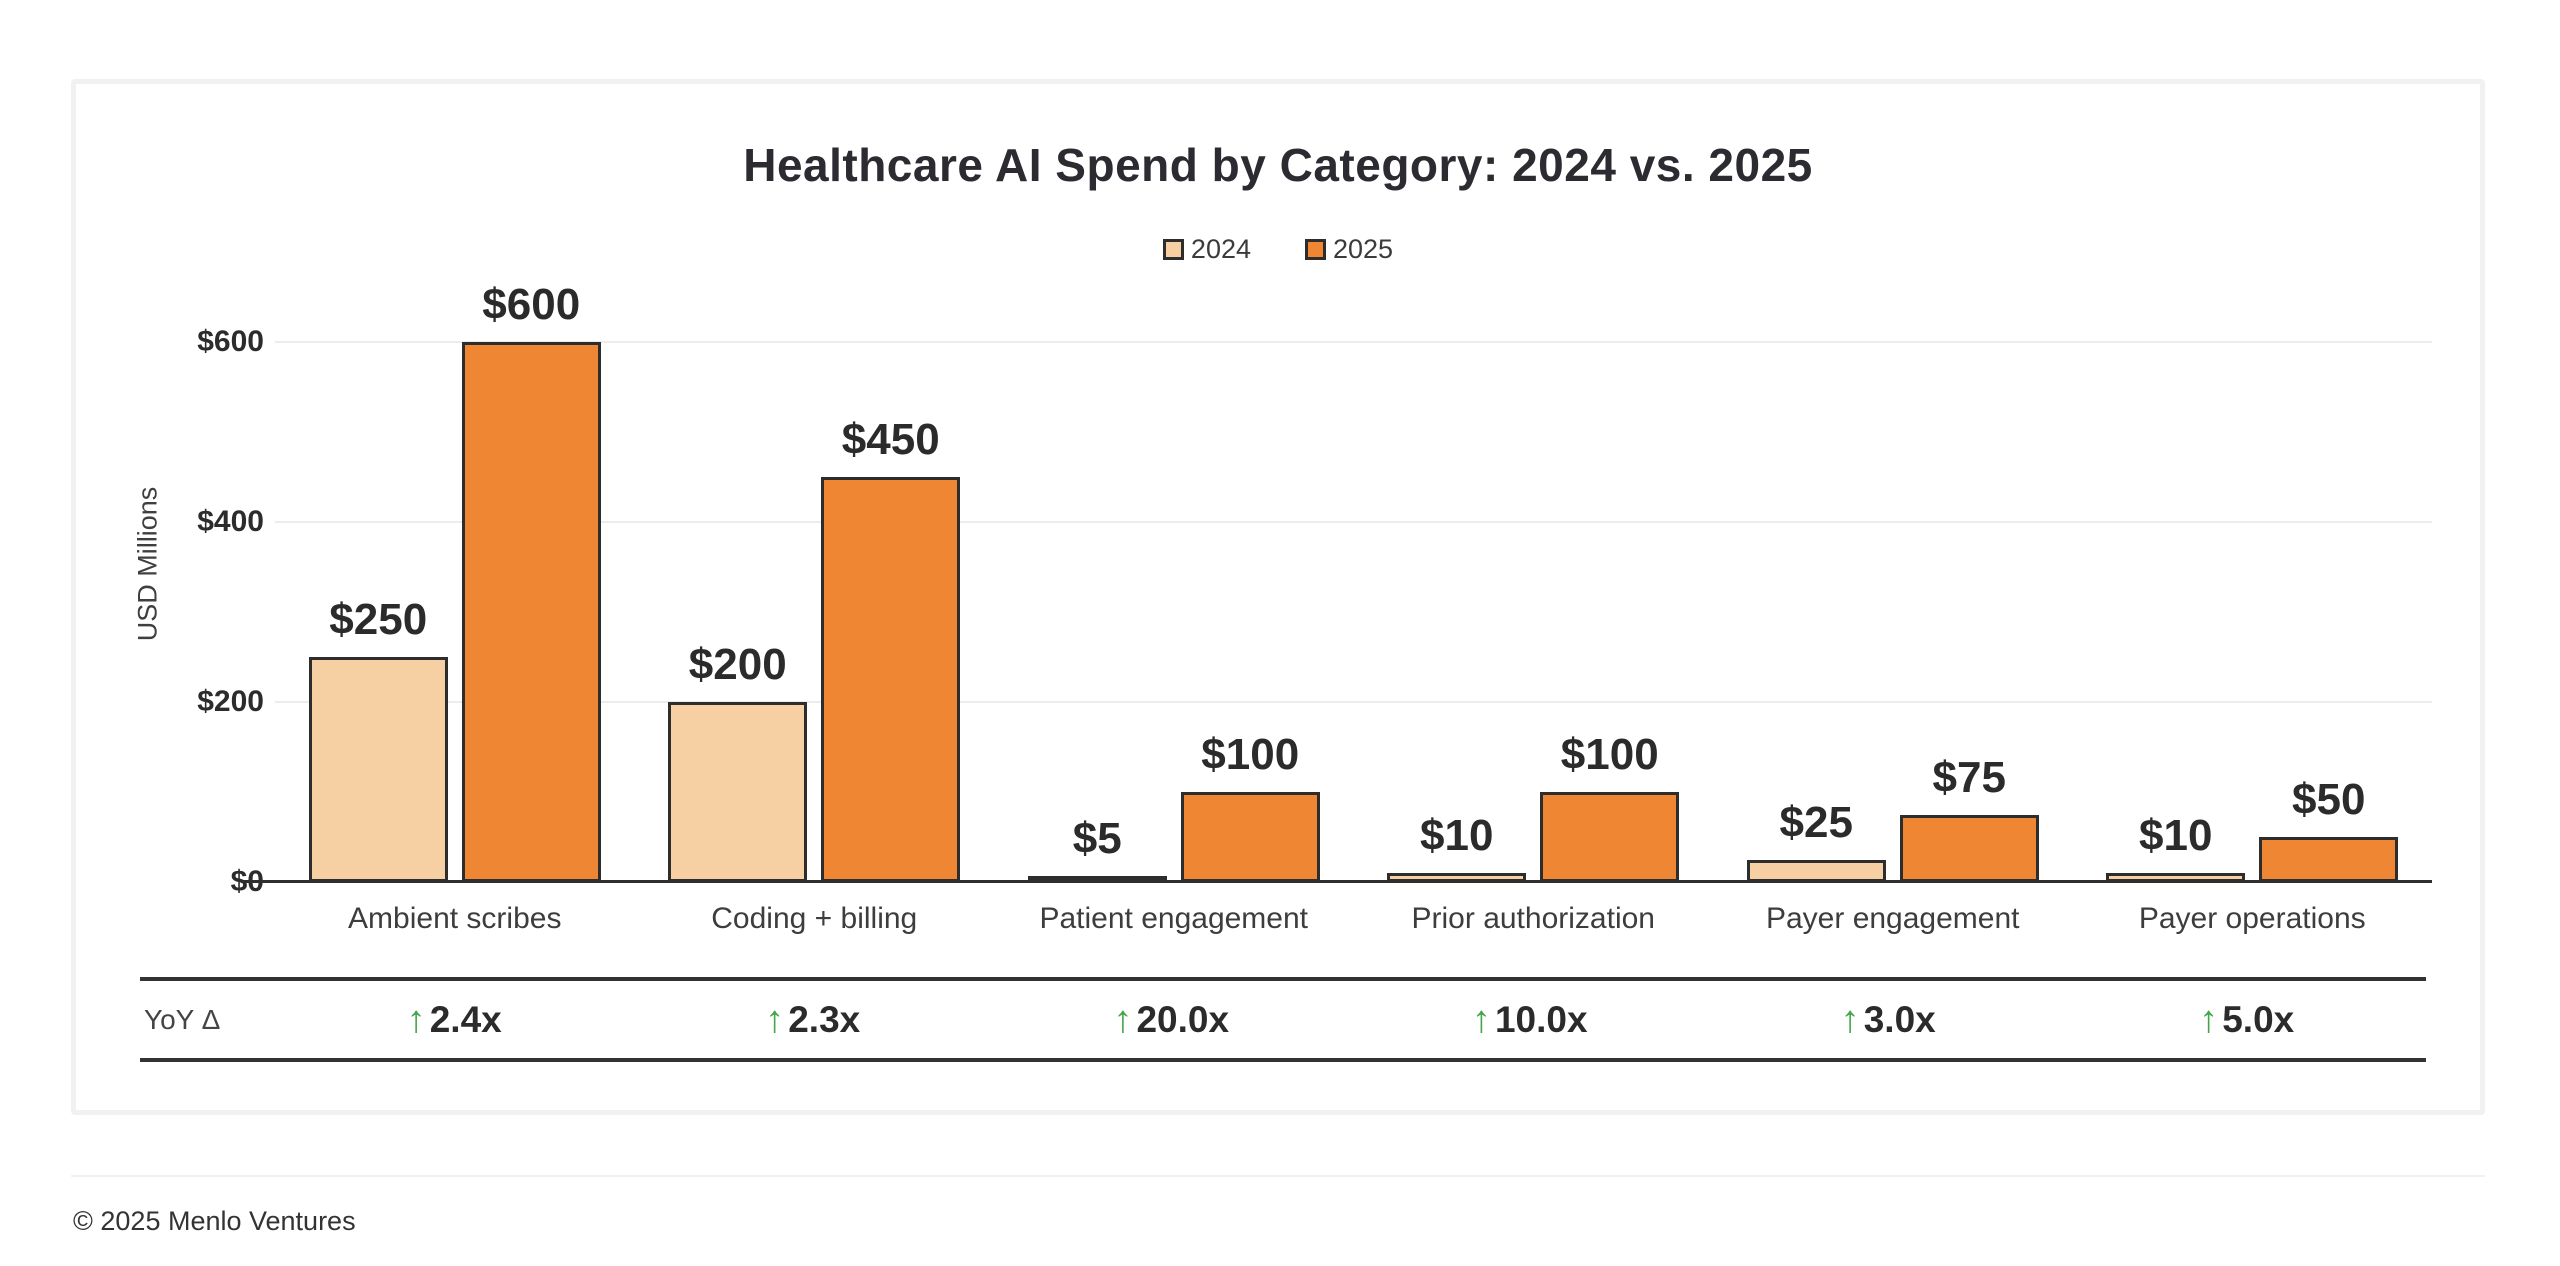  Describe the element at coordinates (1541, 1019) in the screenshot. I see `yoy-value: 10.0x` at that location.